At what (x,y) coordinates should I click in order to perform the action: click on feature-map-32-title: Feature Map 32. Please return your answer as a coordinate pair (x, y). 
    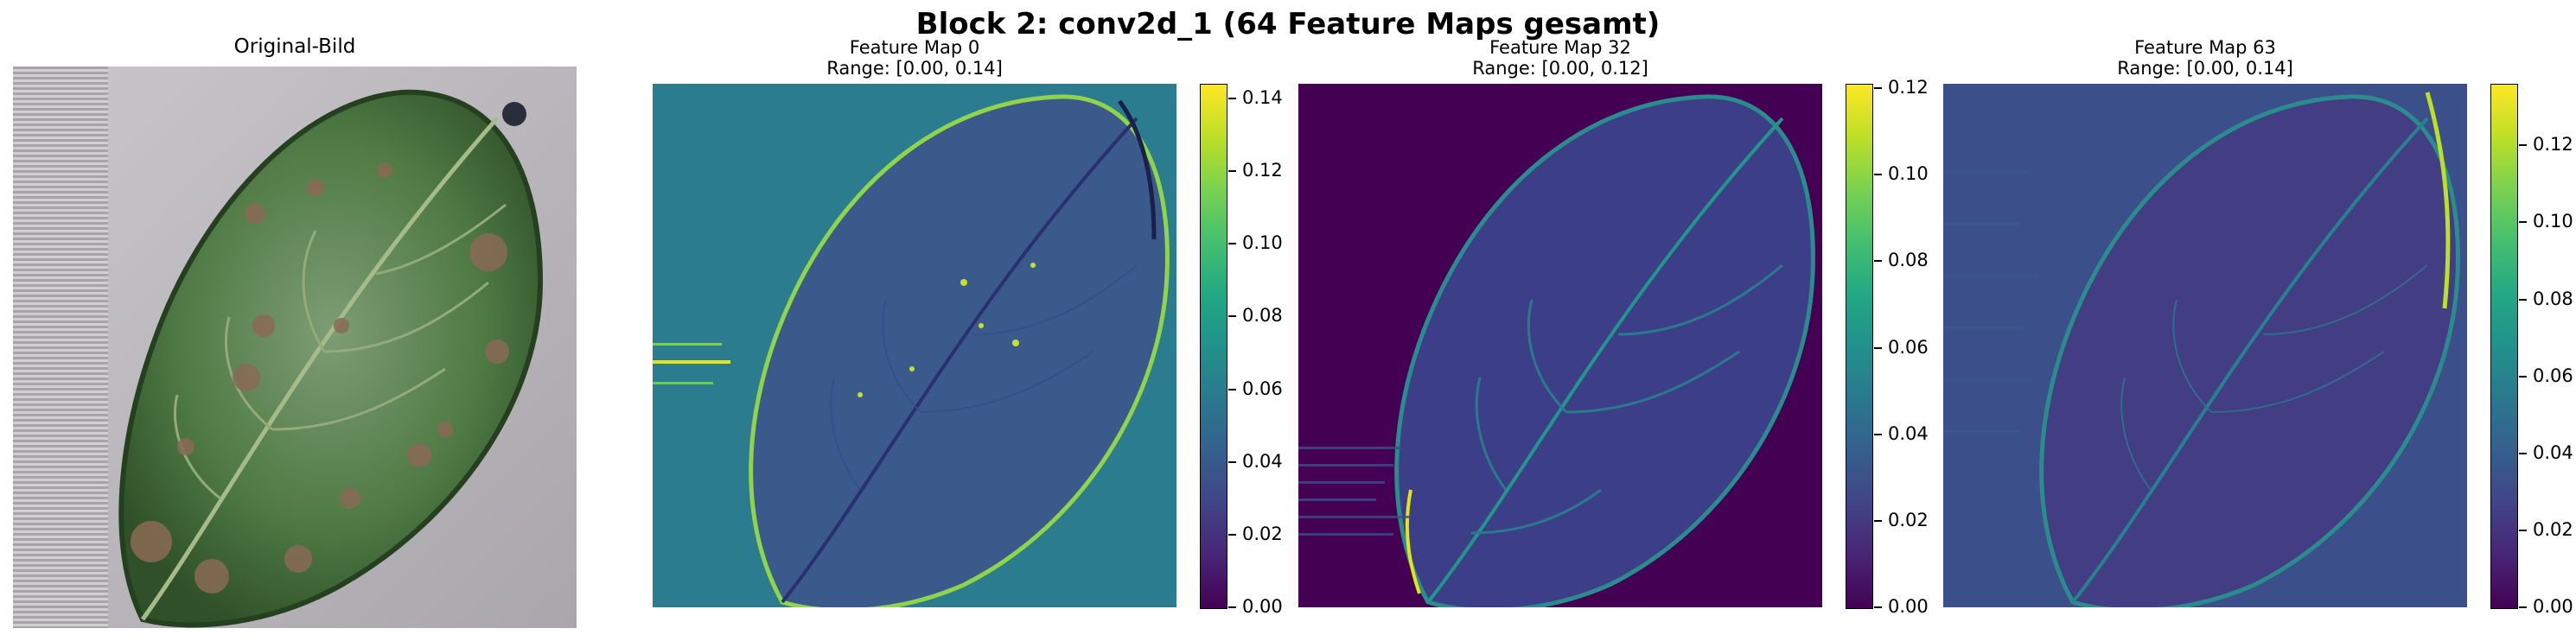
    Looking at the image, I should click on (1560, 48).